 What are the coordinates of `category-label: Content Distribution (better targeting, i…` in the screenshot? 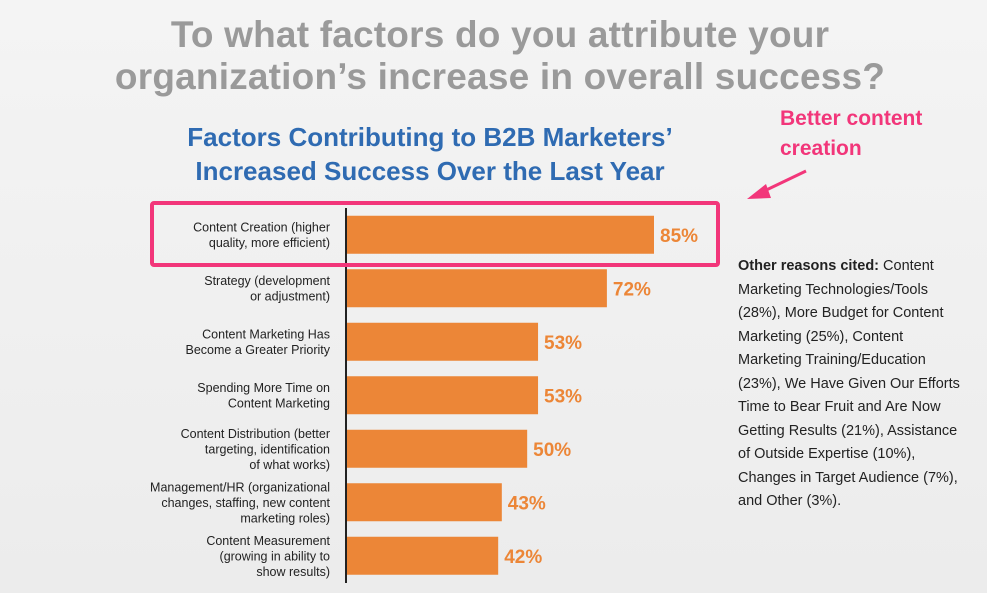 It's located at (255, 449).